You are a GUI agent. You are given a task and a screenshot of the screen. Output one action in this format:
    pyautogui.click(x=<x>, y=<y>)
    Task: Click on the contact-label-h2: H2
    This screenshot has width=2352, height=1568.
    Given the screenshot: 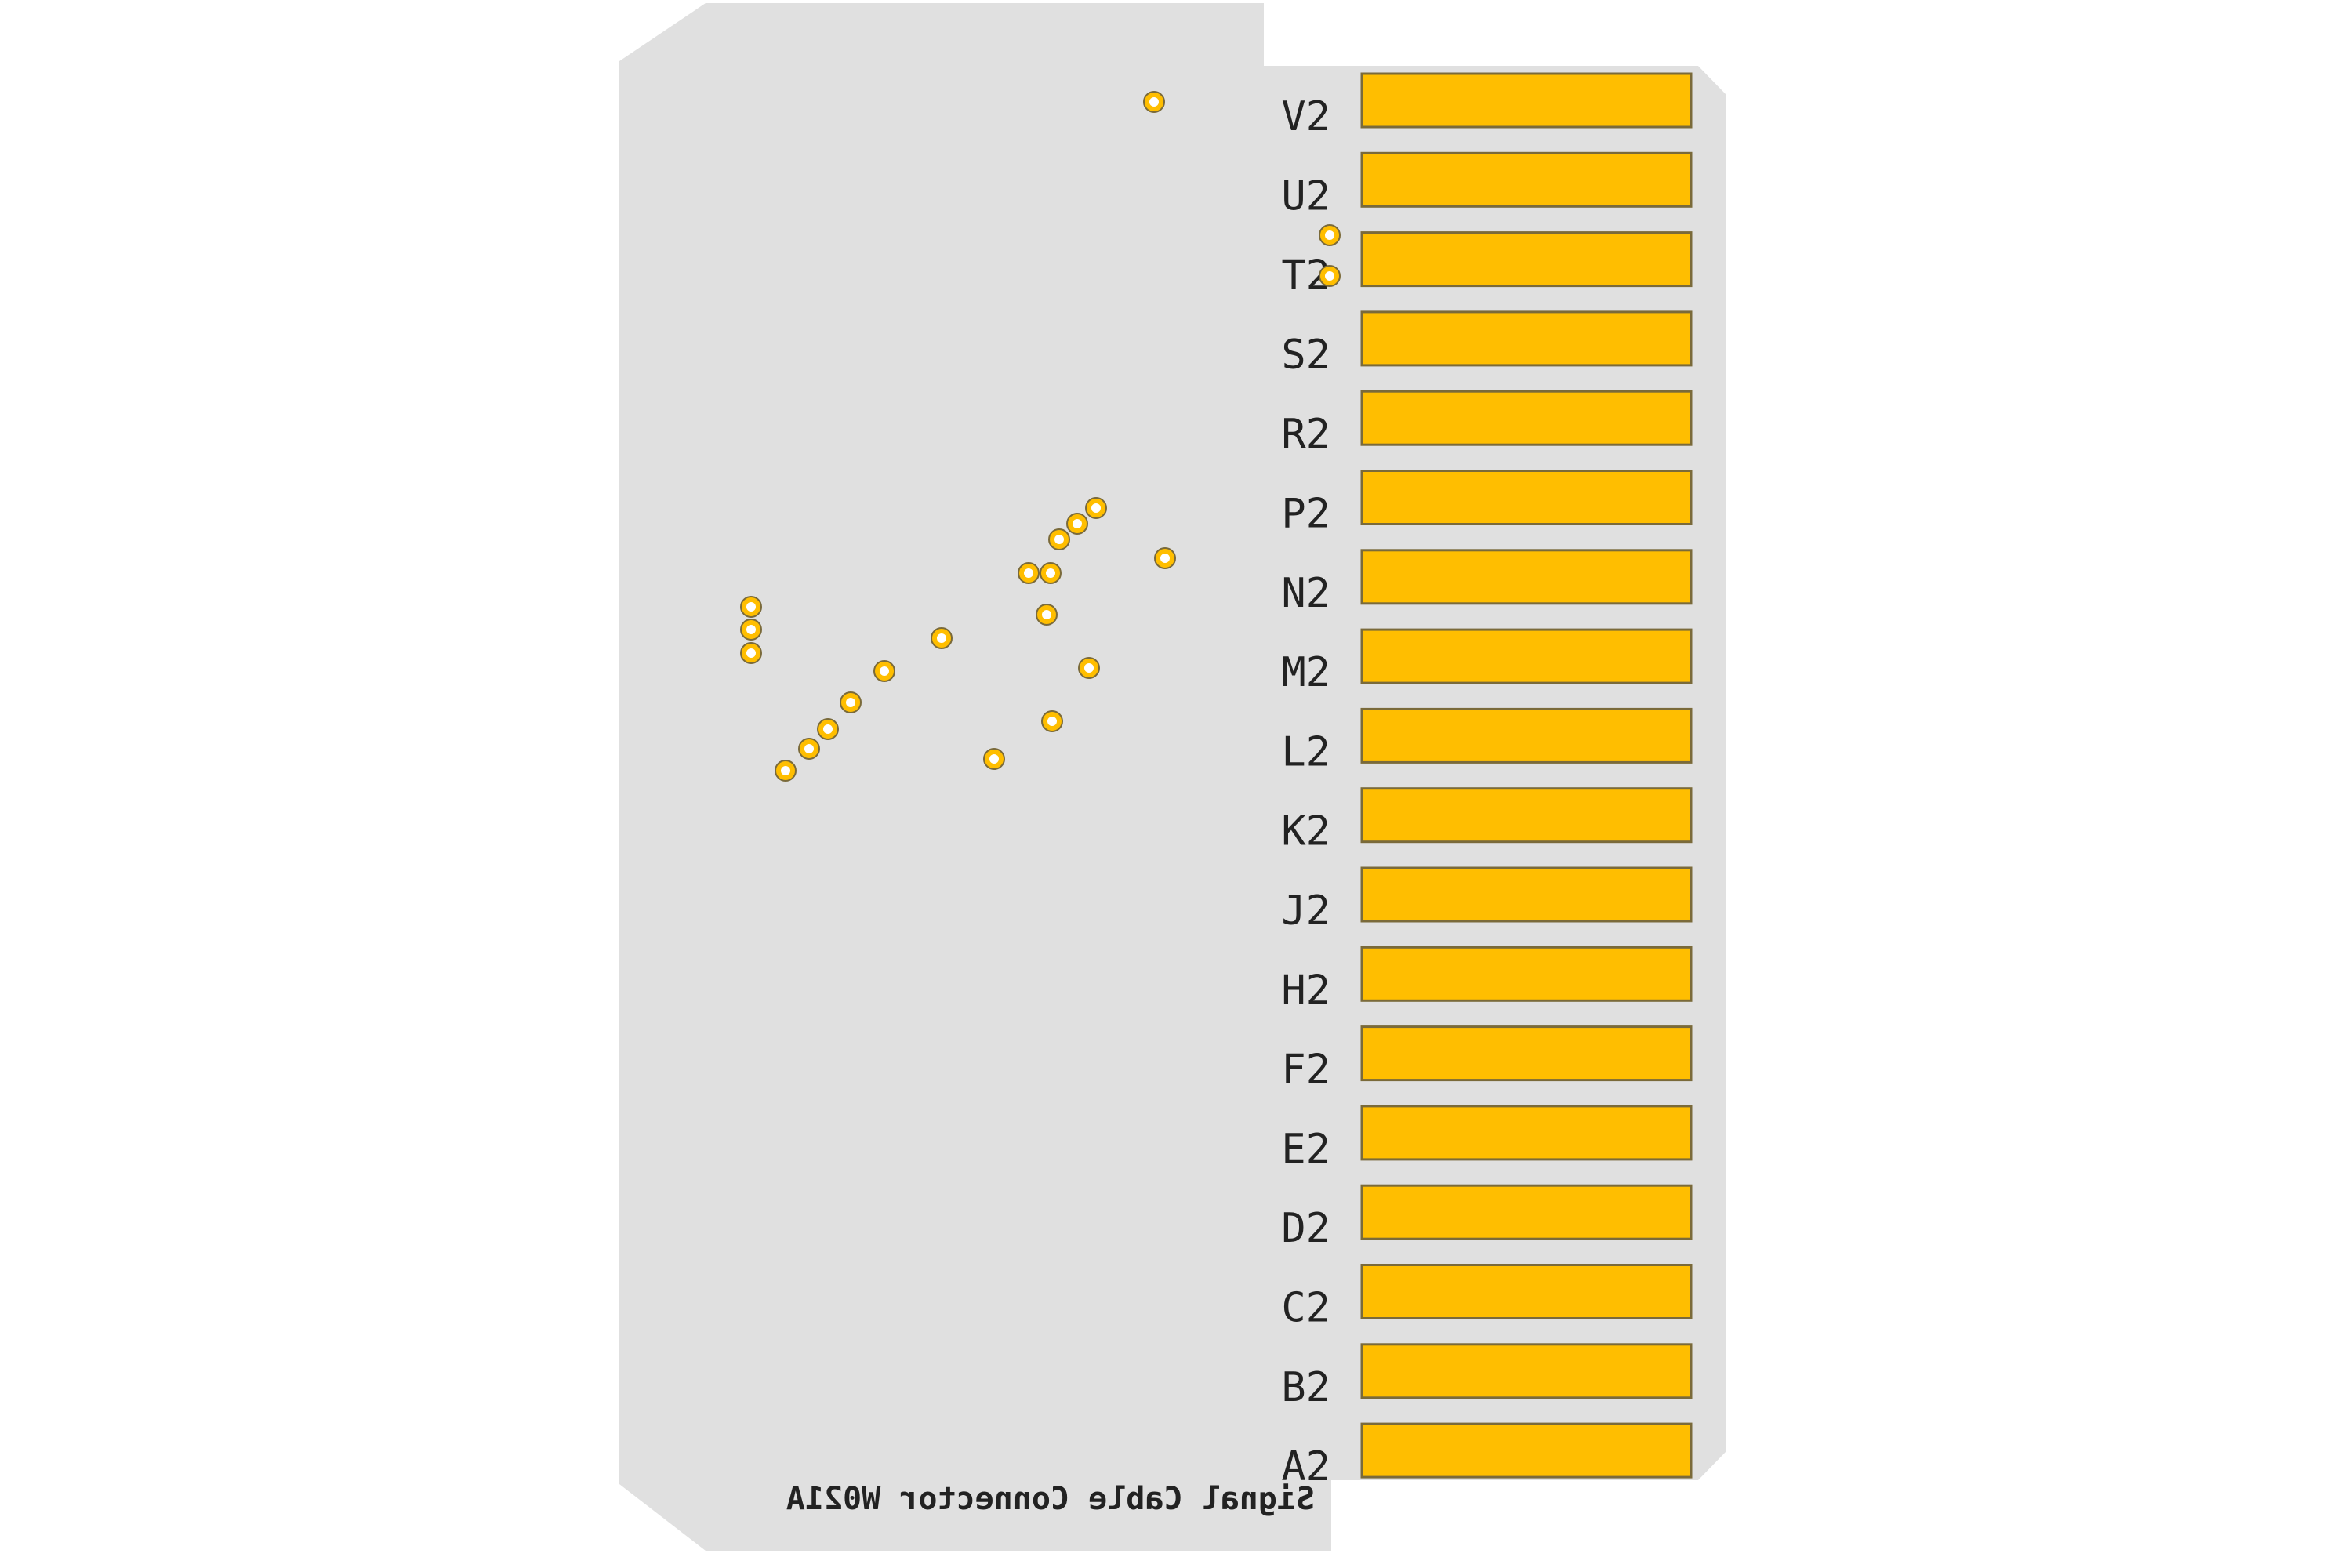 What is the action you would take?
    pyautogui.click(x=1305, y=990)
    